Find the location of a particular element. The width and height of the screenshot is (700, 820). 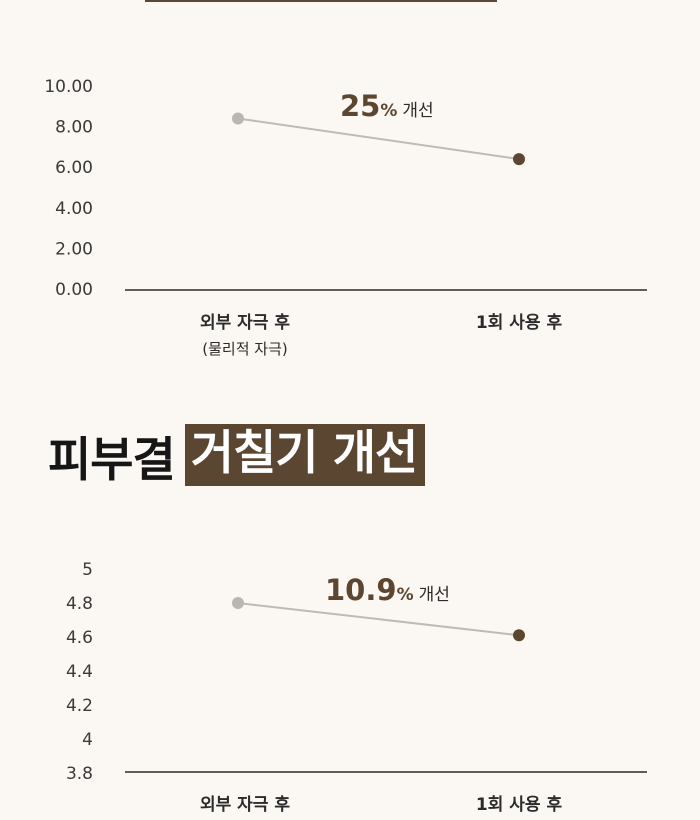

improvement-value: 25 is located at coordinates (360, 106).